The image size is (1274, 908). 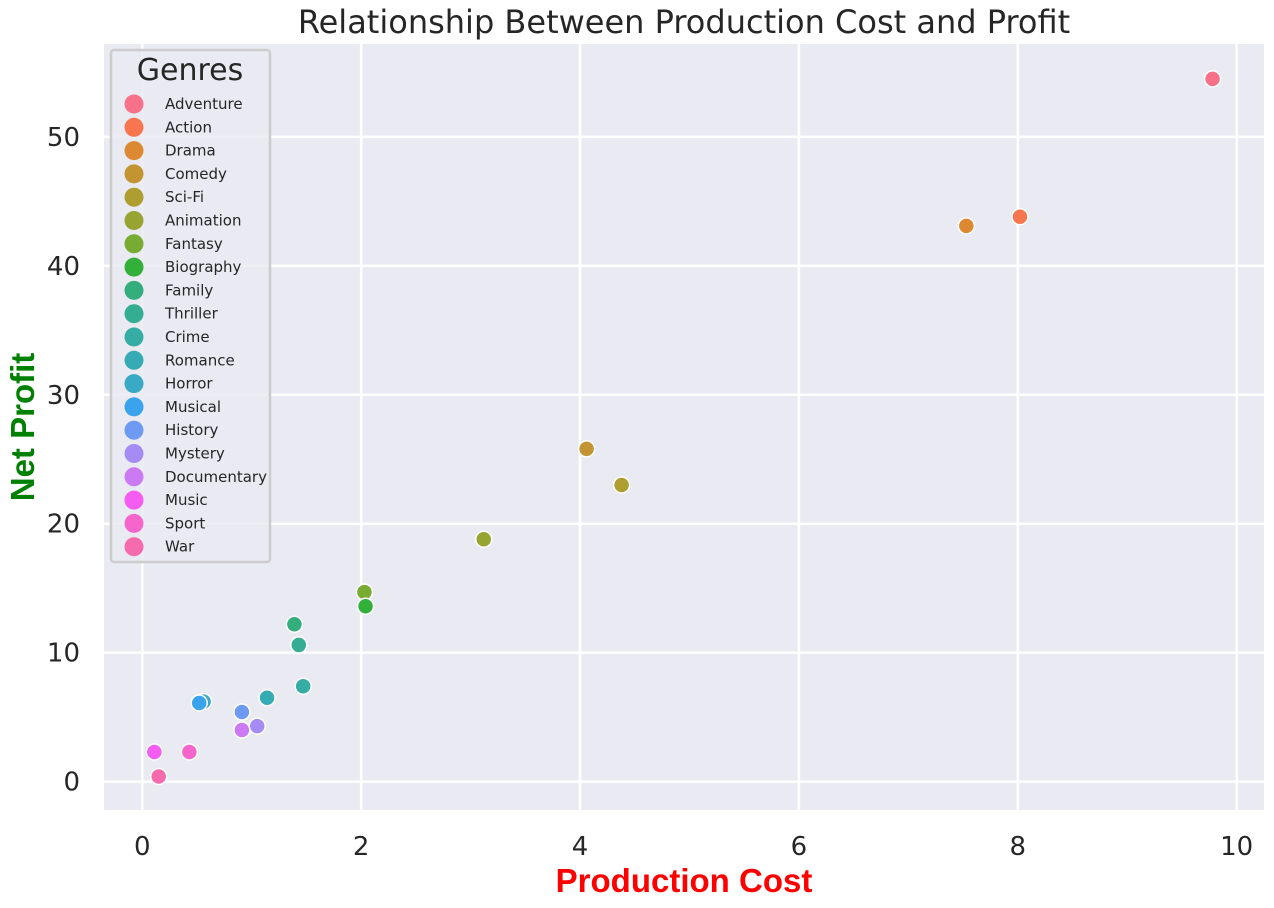 What do you see at coordinates (693, 847) in the screenshot?
I see `x-tick-labels: 0 2 4 6 8 10` at bounding box center [693, 847].